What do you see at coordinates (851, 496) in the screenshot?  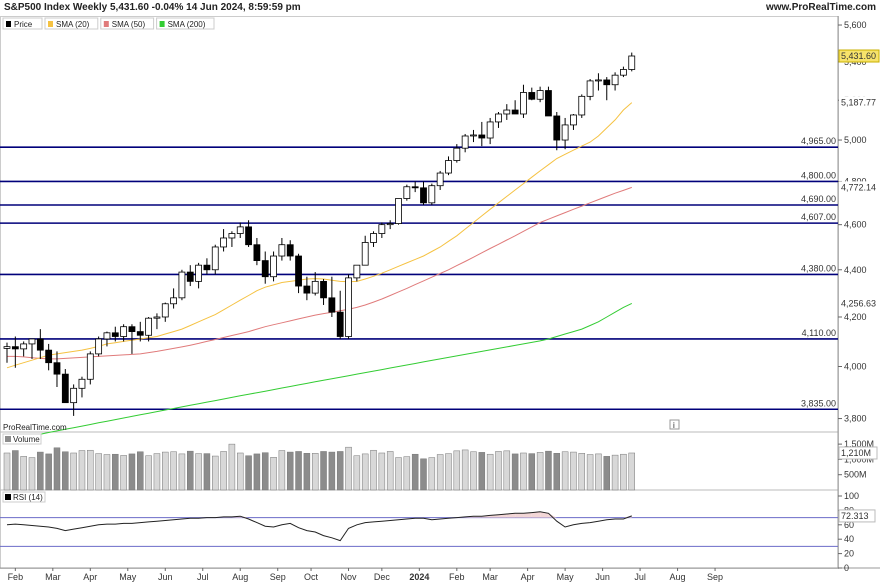 I see `rsi-tick-label: 100` at bounding box center [851, 496].